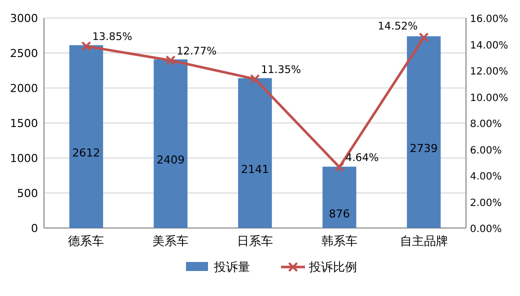 The image size is (520, 296). Describe the element at coordinates (339, 241) in the screenshot. I see `x-tick-label: 韩系车` at that location.